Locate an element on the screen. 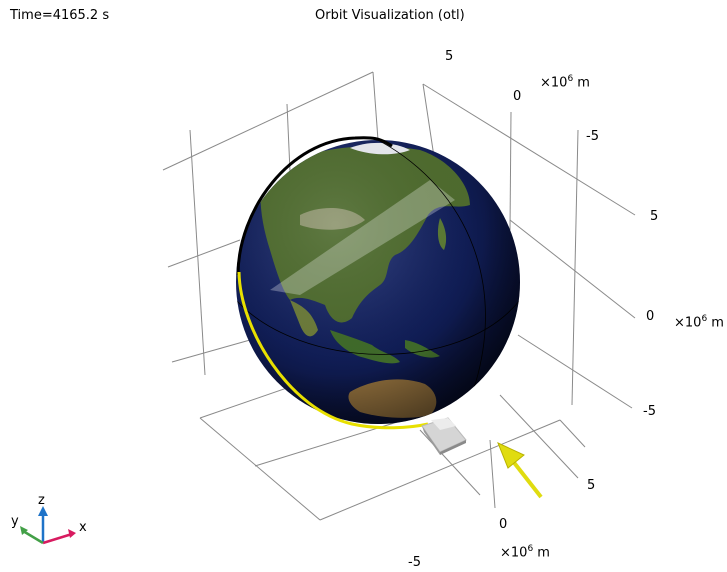 This screenshot has width=727, height=572. tick-right-neg5: -5 is located at coordinates (649, 411).